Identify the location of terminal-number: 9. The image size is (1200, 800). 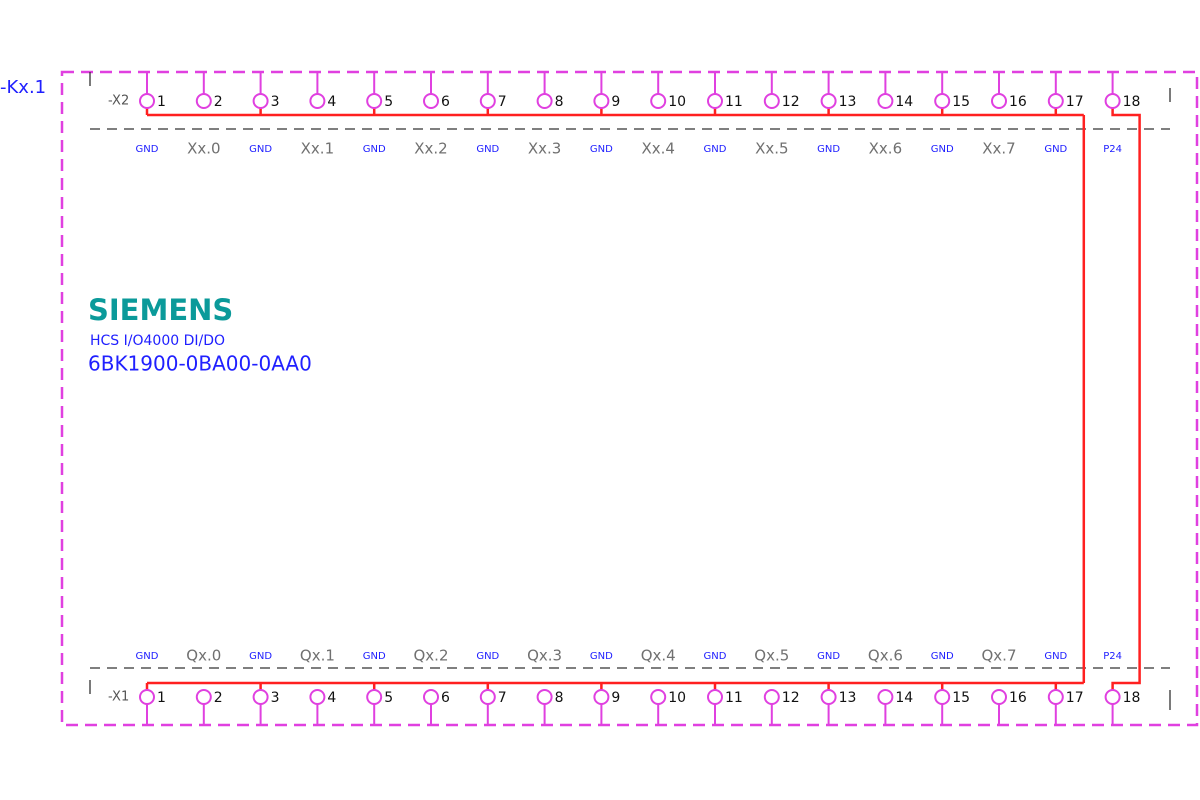
(615, 698).